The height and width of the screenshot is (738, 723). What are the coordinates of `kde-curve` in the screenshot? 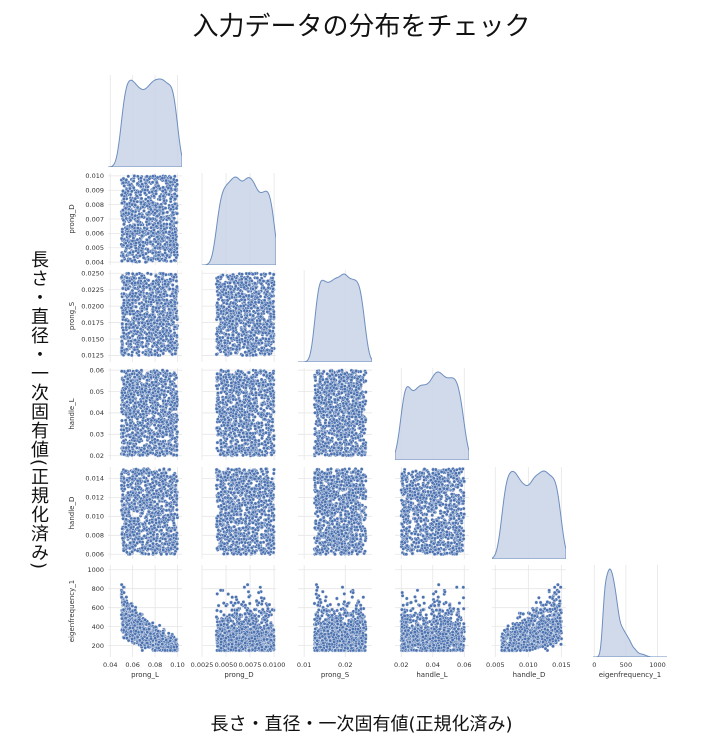 It's located at (145, 123).